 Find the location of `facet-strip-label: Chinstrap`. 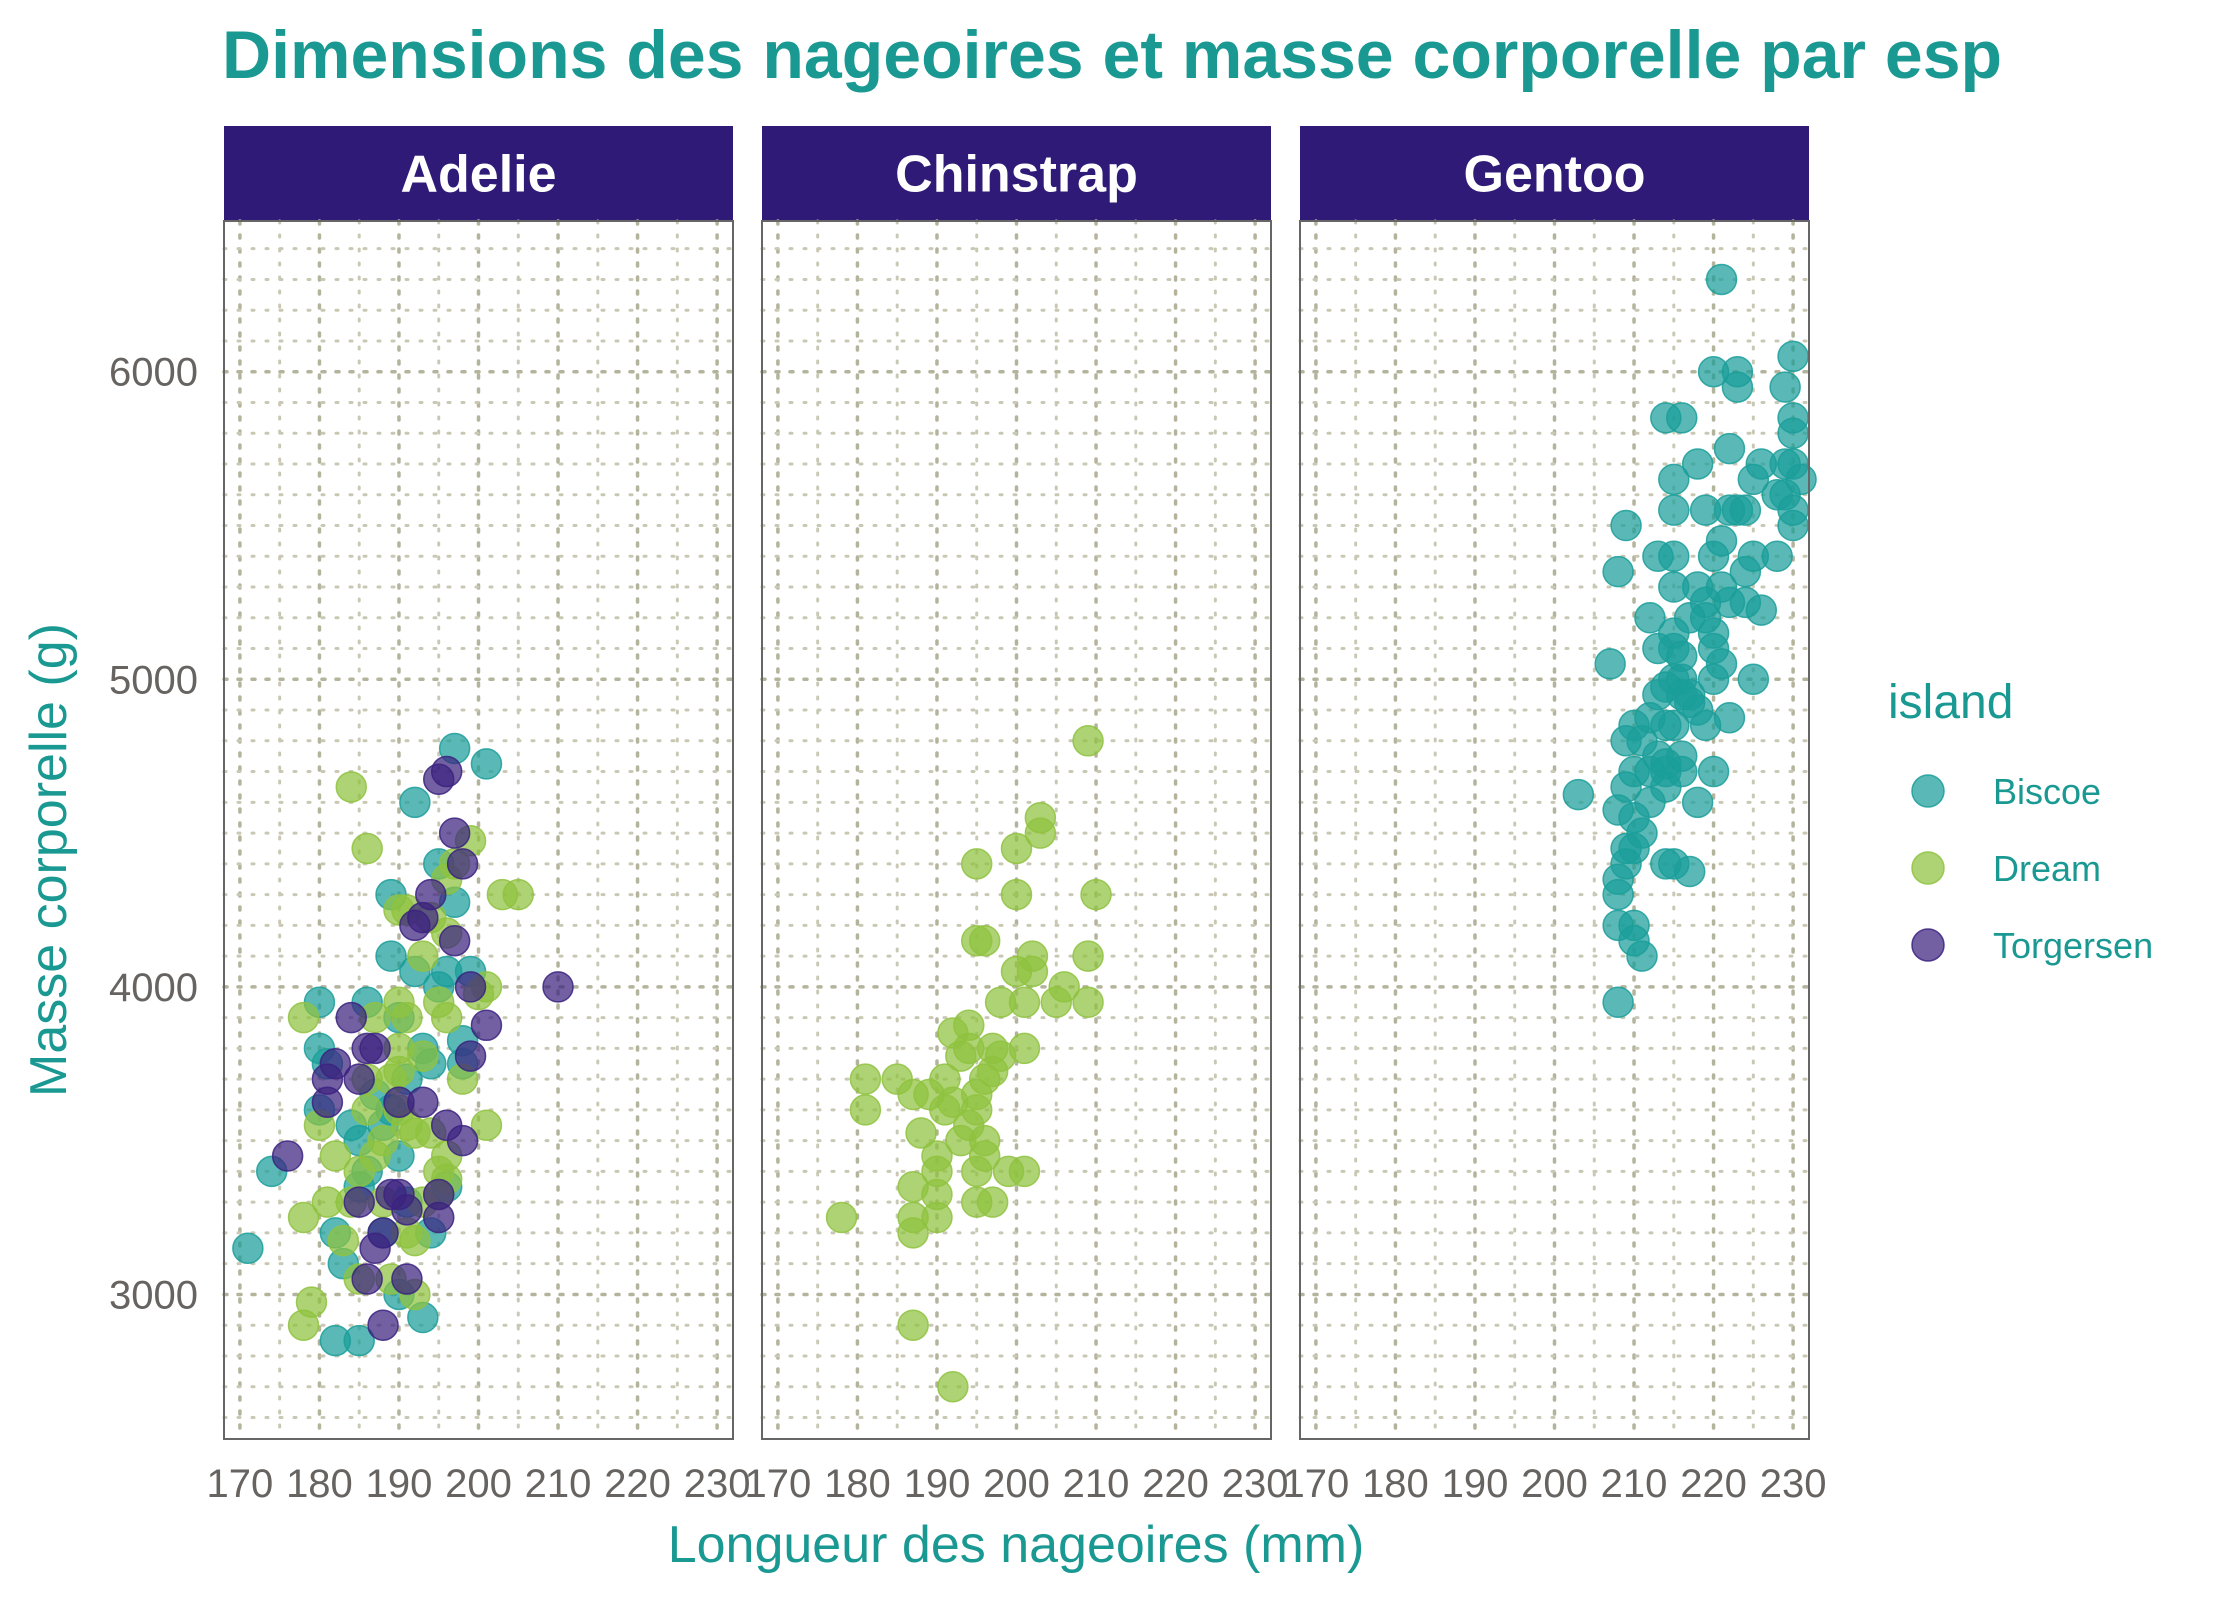

facet-strip-label: Chinstrap is located at coordinates (1016, 175).